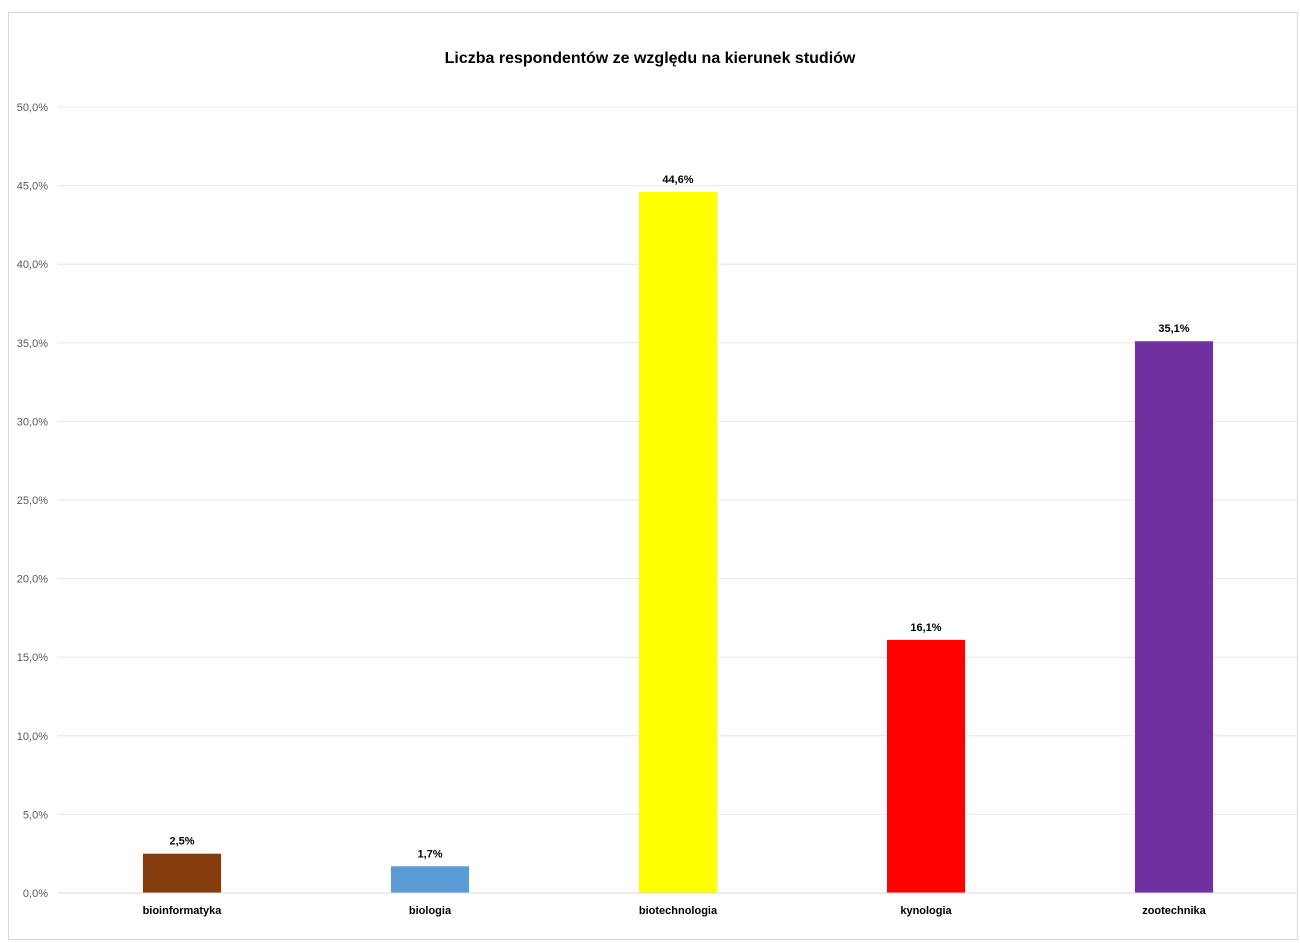 The height and width of the screenshot is (943, 1300). What do you see at coordinates (182, 873) in the screenshot?
I see `bar-bioinformatyka` at bounding box center [182, 873].